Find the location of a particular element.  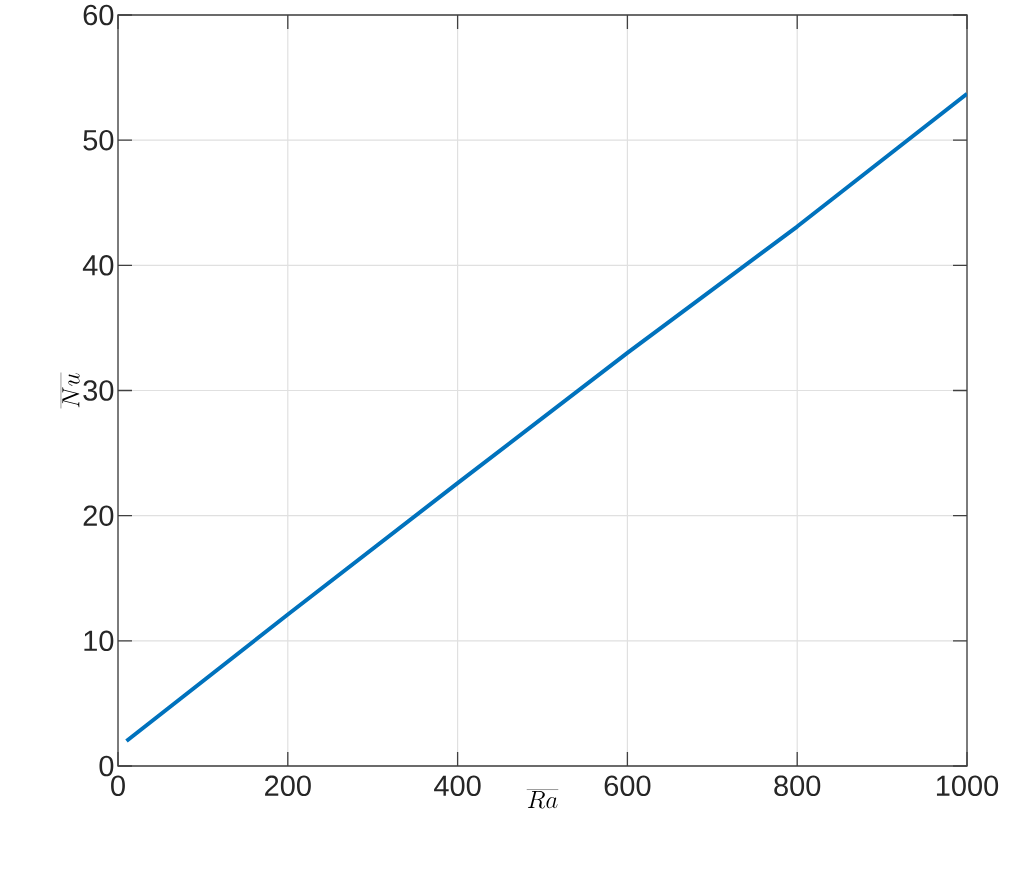

x-tick-label: 200 is located at coordinates (288, 786).